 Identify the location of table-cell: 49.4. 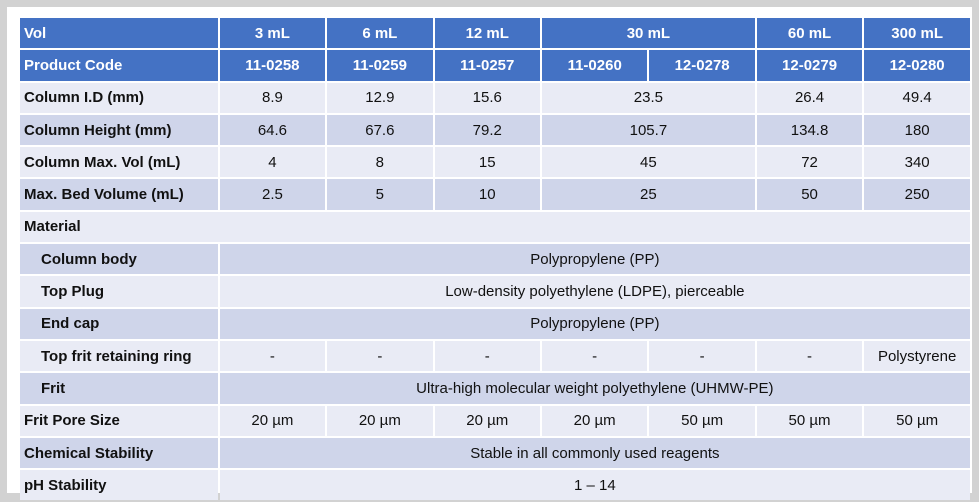
(917, 97).